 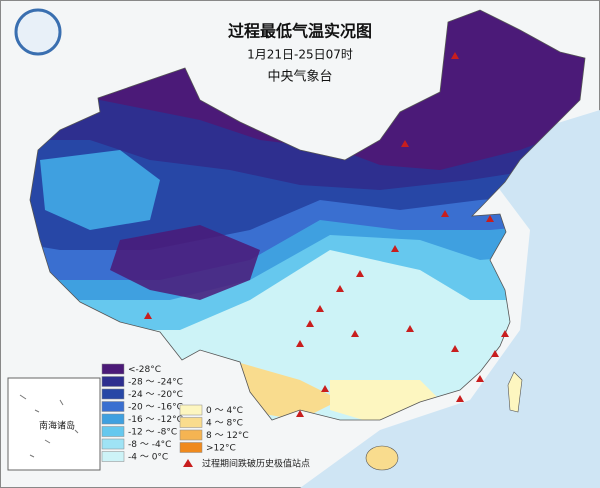 What do you see at coordinates (300, 55) in the screenshot?
I see `subtitle: 1月21日-25日07时` at bounding box center [300, 55].